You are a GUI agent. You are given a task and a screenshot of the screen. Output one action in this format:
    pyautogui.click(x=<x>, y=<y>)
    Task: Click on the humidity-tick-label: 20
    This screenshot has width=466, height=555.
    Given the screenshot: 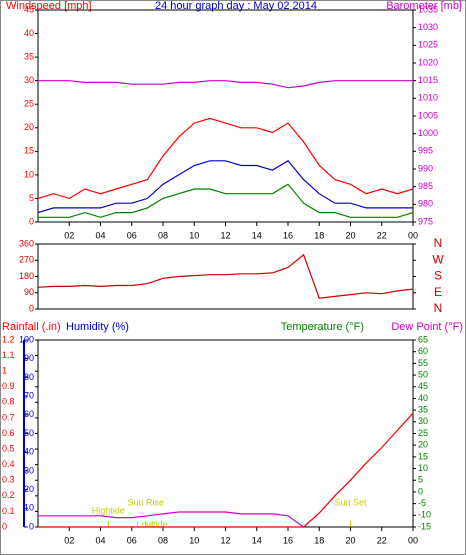 What is the action you would take?
    pyautogui.click(x=29, y=489)
    